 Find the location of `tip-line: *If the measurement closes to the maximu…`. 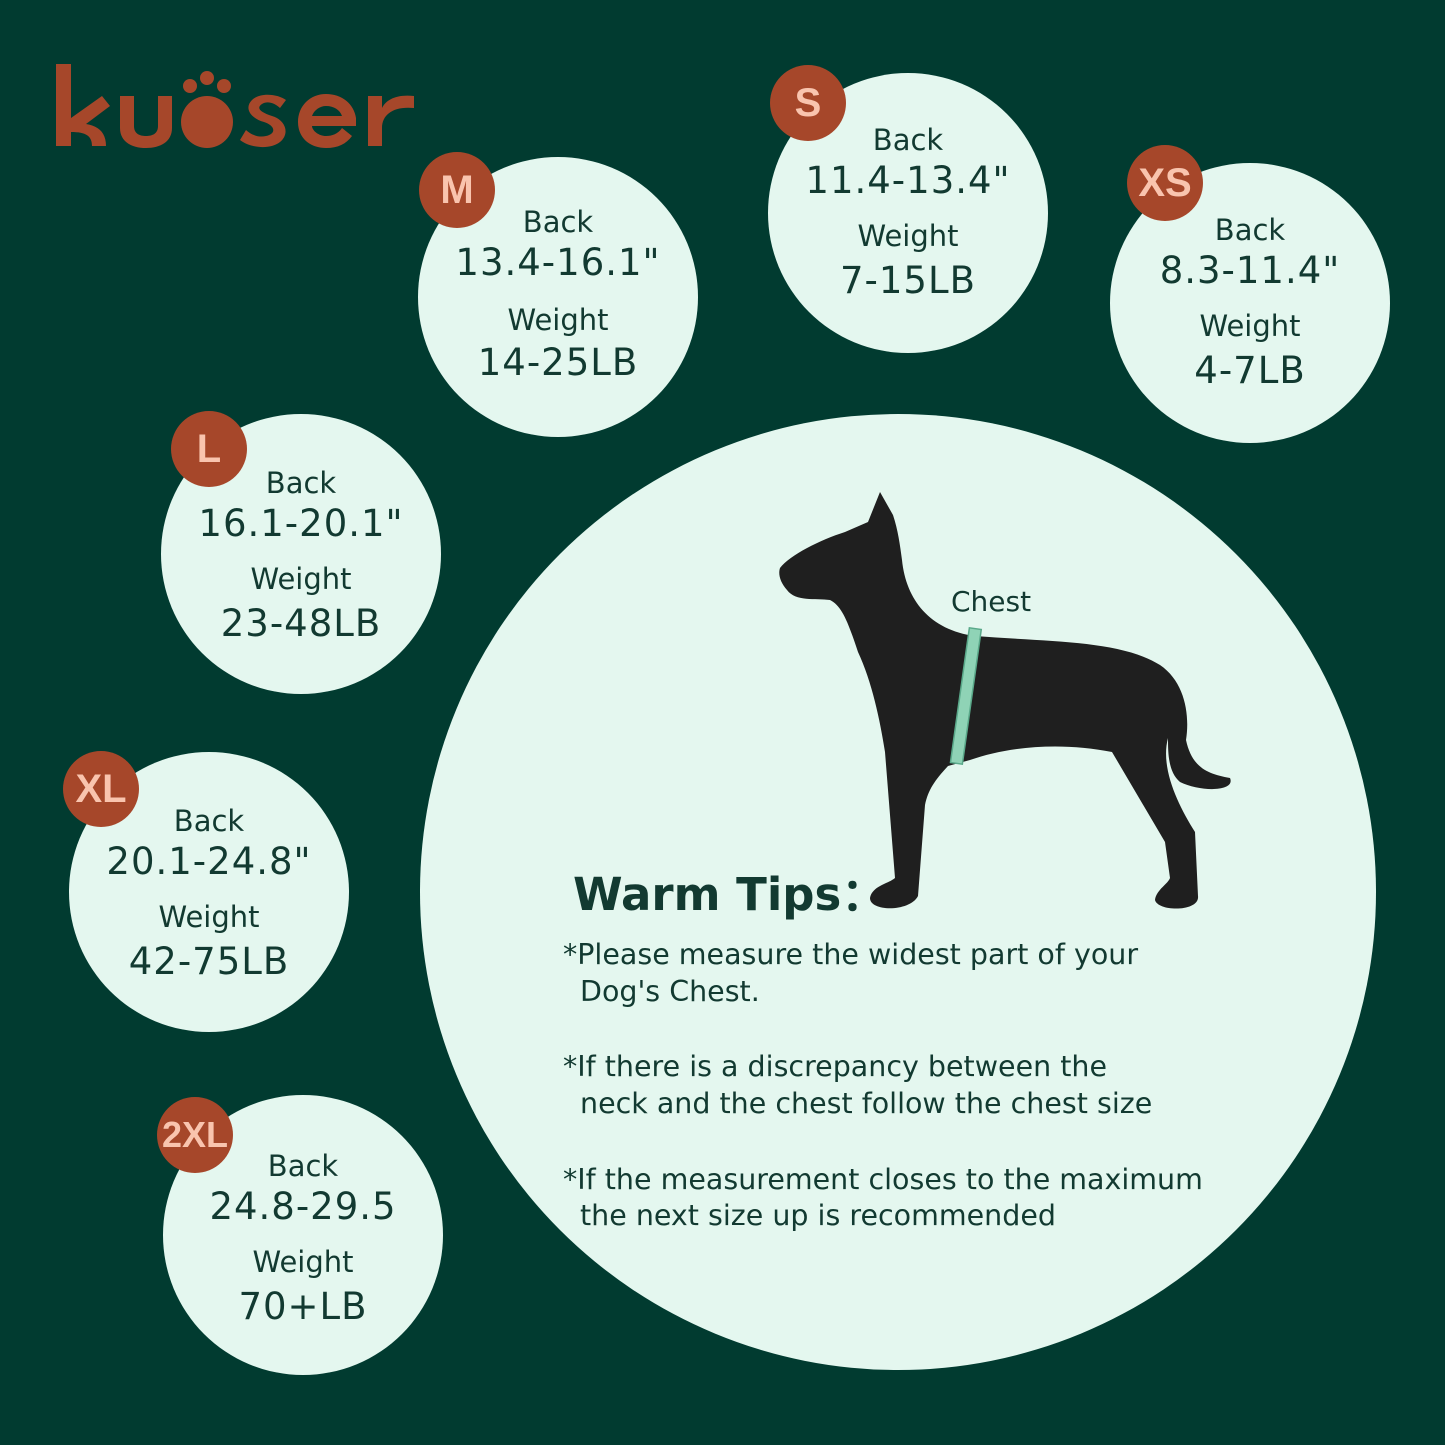

tip-line: *If the measurement closes to the maximu… is located at coordinates (883, 1179).